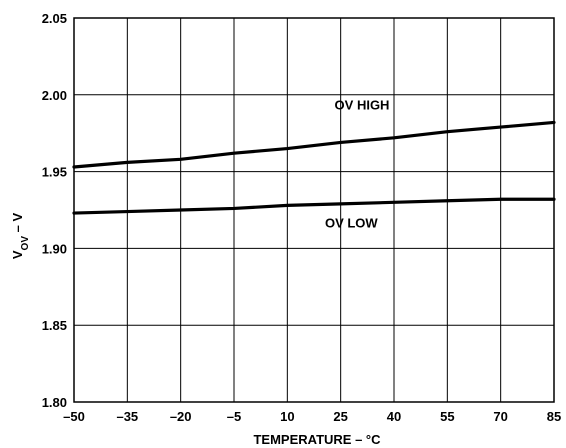  What do you see at coordinates (314, 144) in the screenshot?
I see `series-line-ov-high` at bounding box center [314, 144].